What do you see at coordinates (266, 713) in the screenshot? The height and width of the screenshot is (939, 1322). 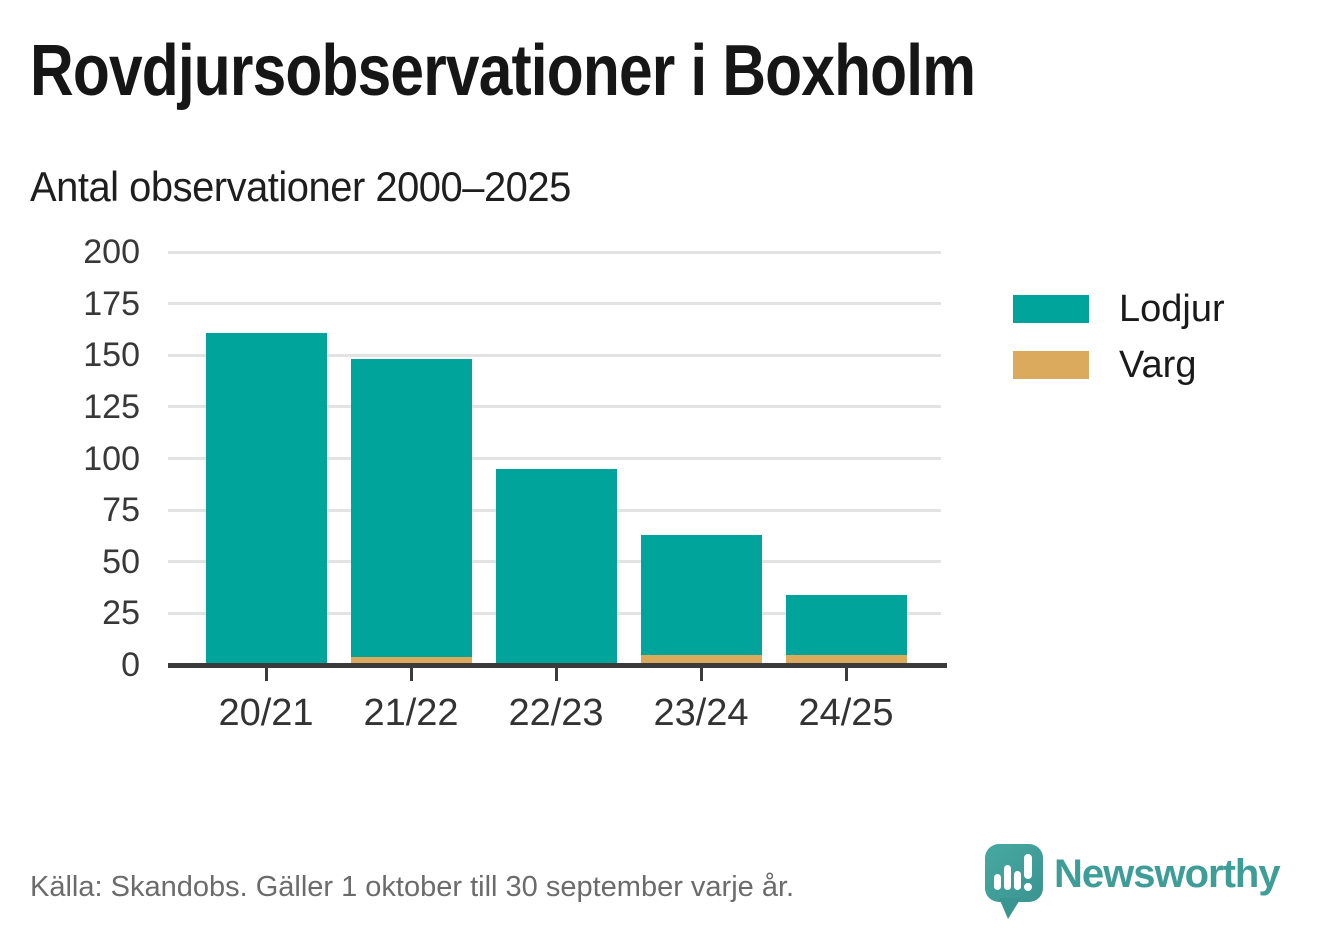 I see `x-axis-category-label: 20/21` at bounding box center [266, 713].